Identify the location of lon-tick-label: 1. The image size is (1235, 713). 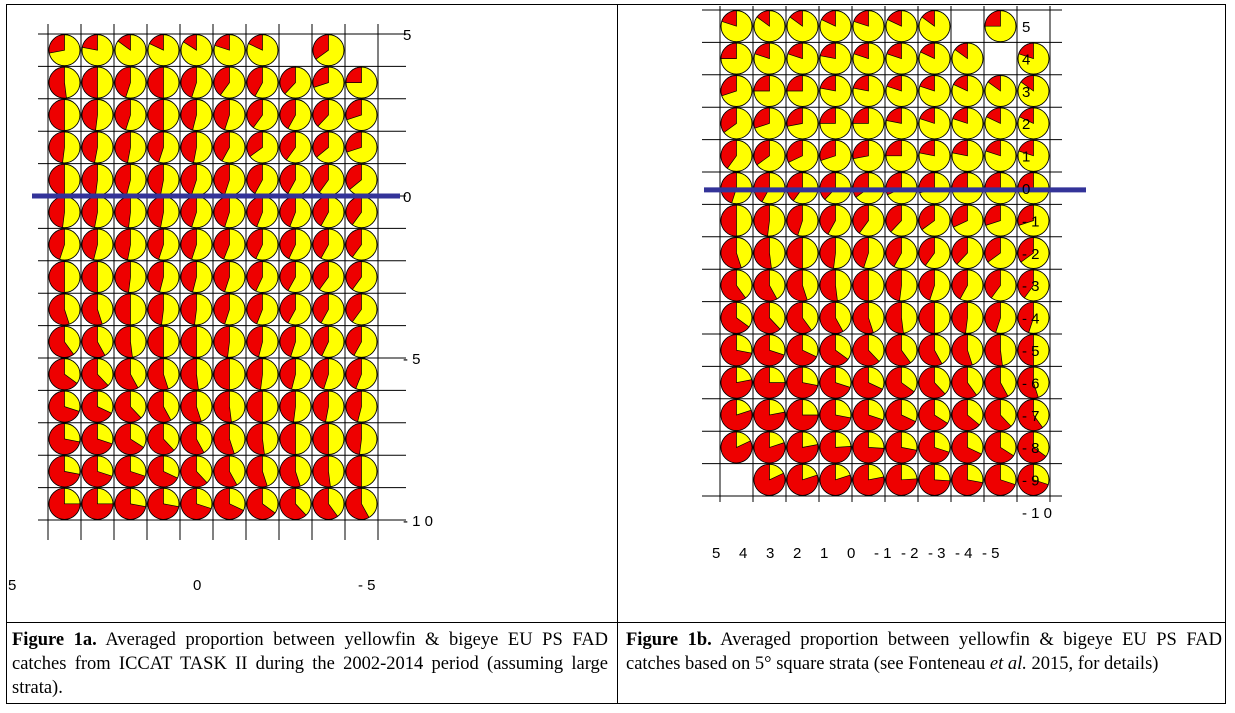
(824, 553).